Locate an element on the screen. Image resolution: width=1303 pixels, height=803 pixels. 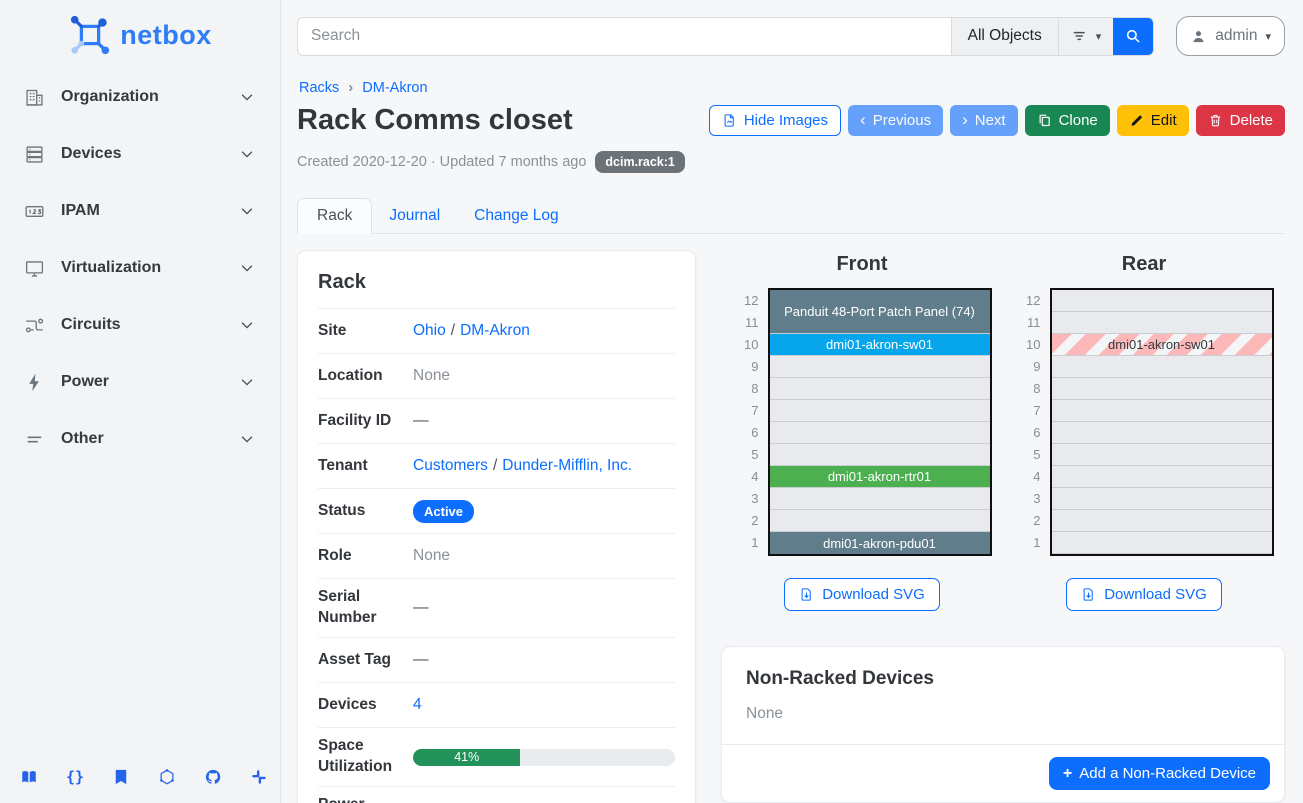
chevron-right-icon: › is located at coordinates (351, 87).